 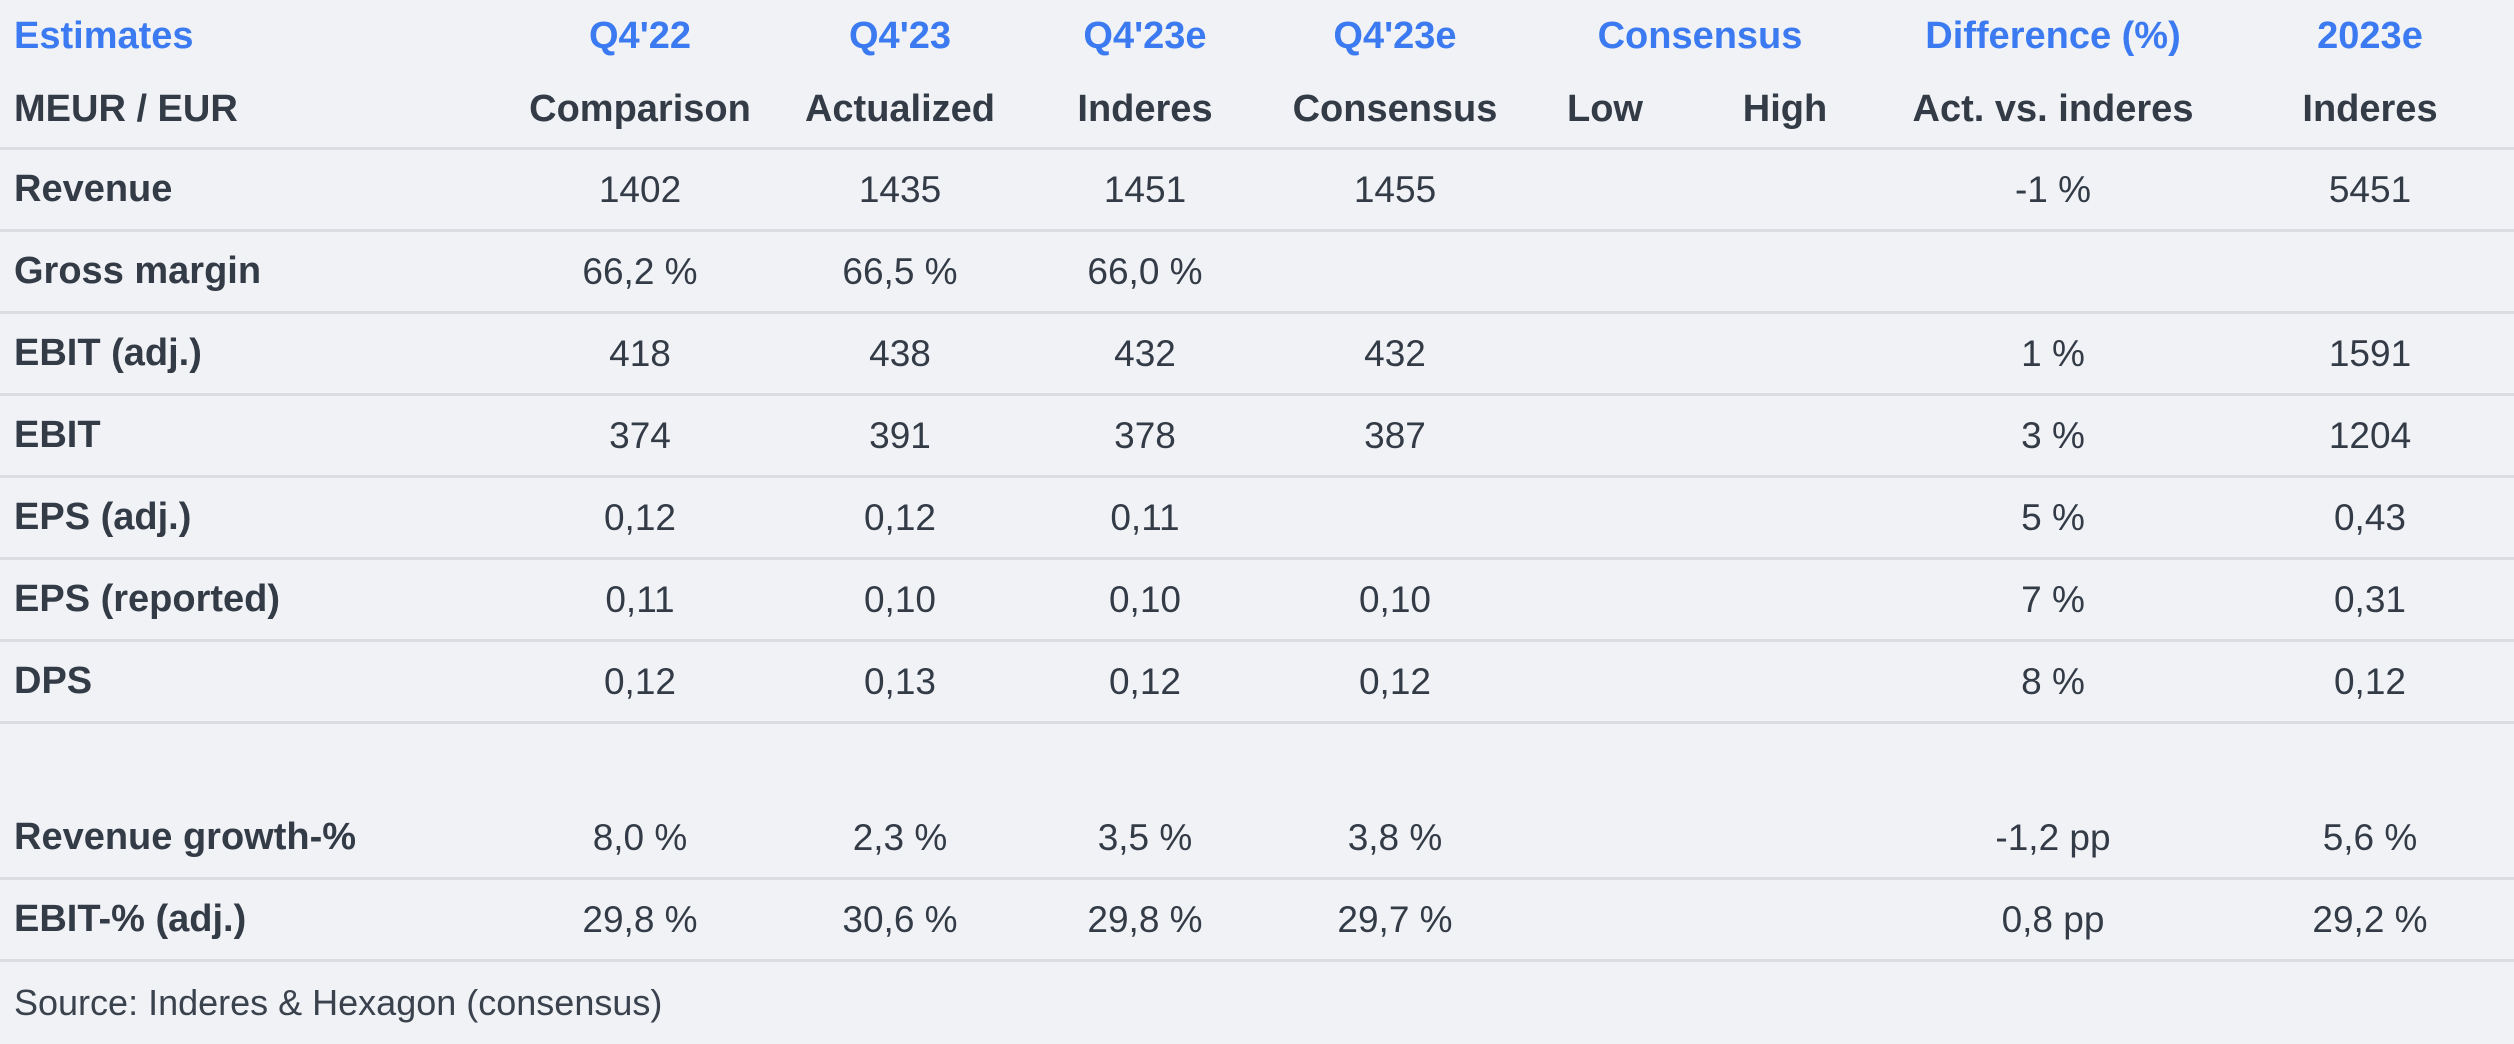 I want to click on col-header-consensus-group: Consensus, so click(x=1700, y=35).